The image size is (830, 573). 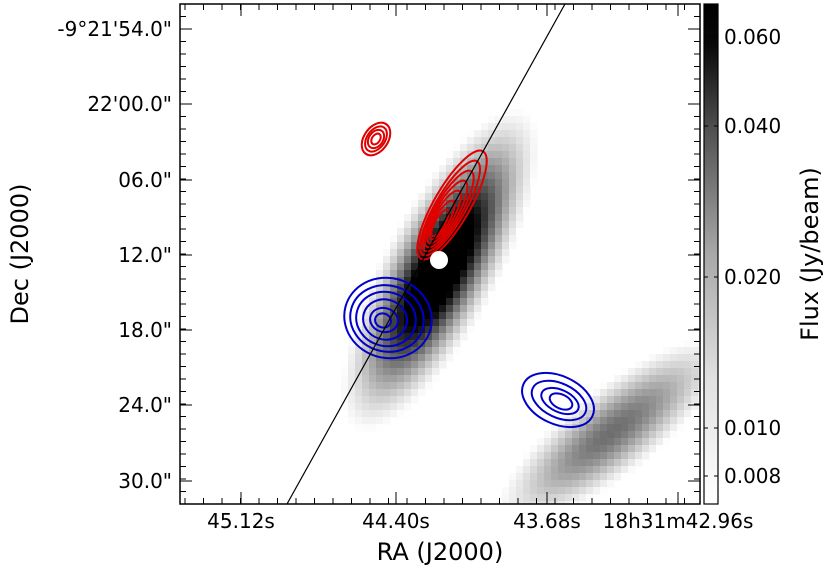 What do you see at coordinates (752, 126) in the screenshot?
I see `colorbar-tick-label: 0.040` at bounding box center [752, 126].